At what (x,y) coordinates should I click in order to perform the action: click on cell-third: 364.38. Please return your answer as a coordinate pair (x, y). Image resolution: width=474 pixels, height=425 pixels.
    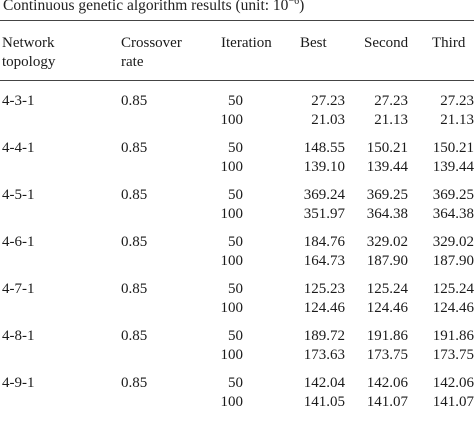
    Looking at the image, I should click on (453, 214).